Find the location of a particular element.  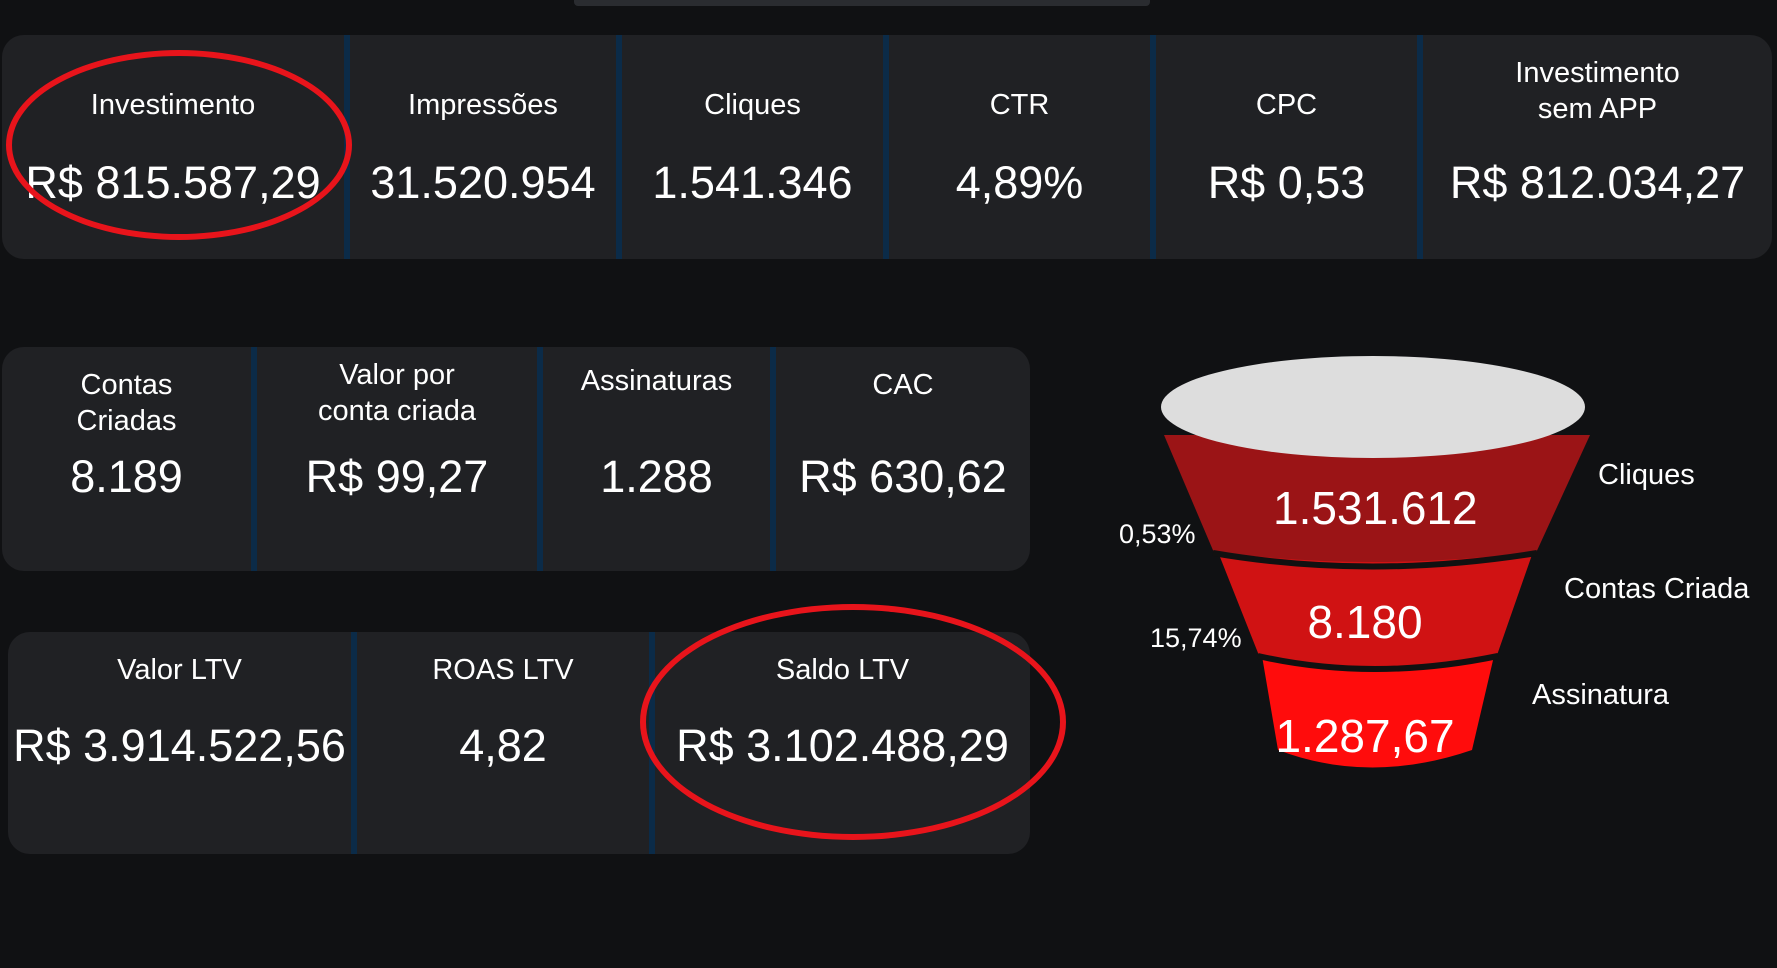

kpi-value: 4,89% is located at coordinates (1019, 182).